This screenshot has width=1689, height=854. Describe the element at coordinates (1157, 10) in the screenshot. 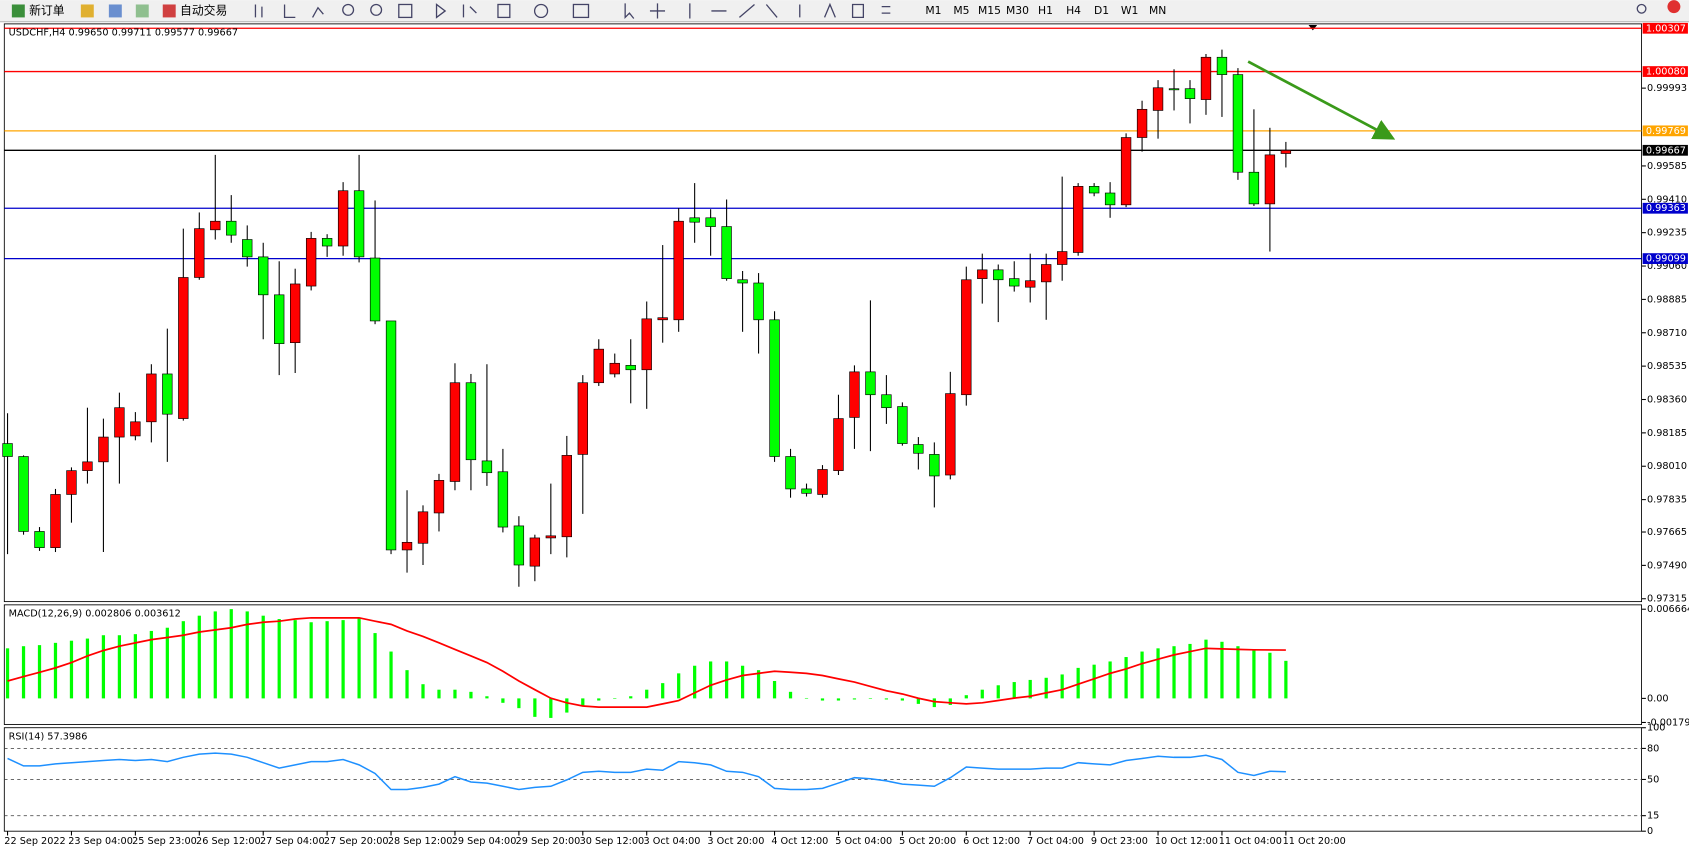

I see `timeframe-button: MN` at that location.